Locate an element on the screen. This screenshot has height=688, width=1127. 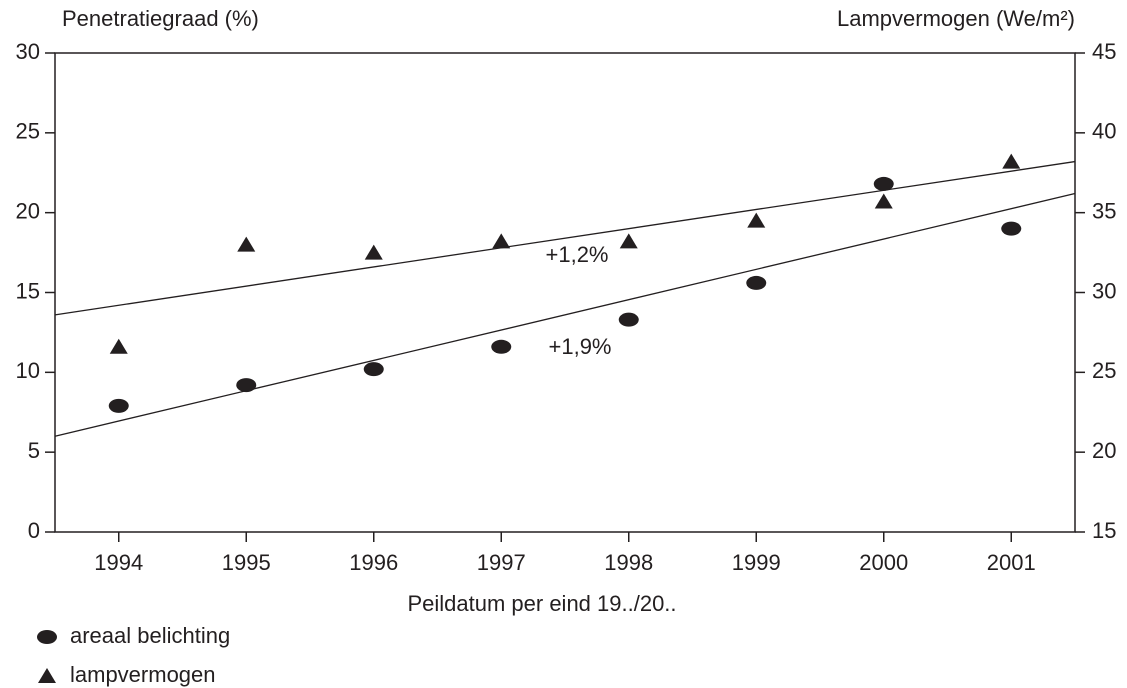
y2-tick-label: 40 is located at coordinates (1104, 131).